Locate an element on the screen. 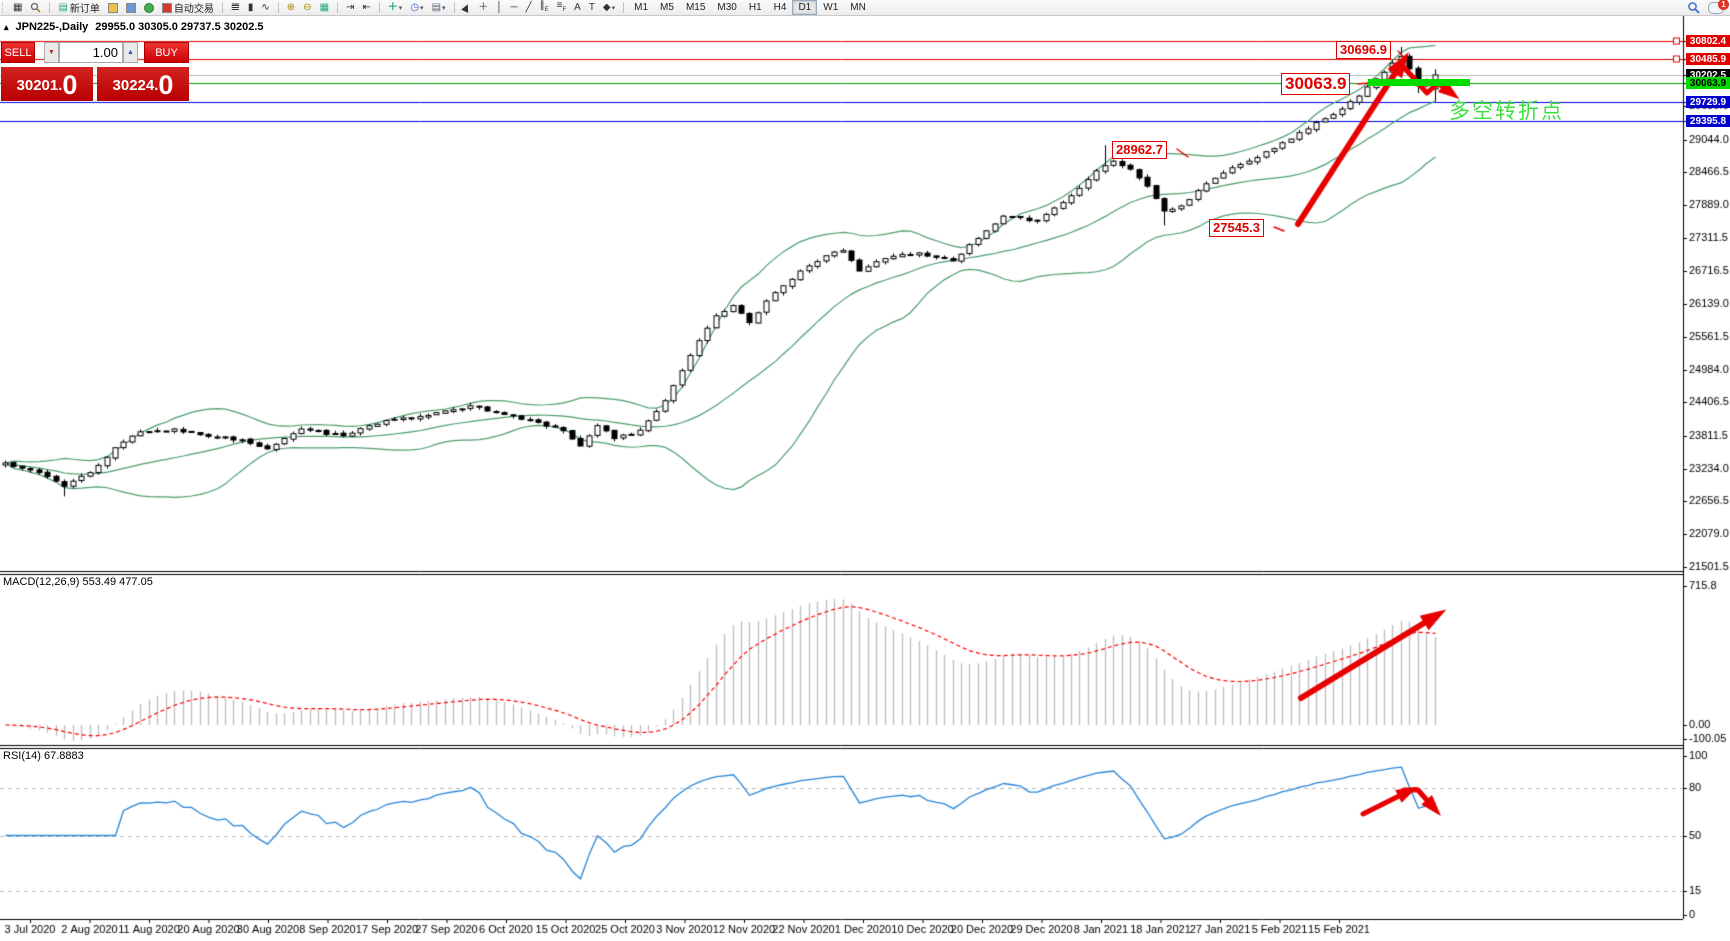 Image resolution: width=1730 pixels, height=941 pixels. text-label-icon: T is located at coordinates (591, 7).